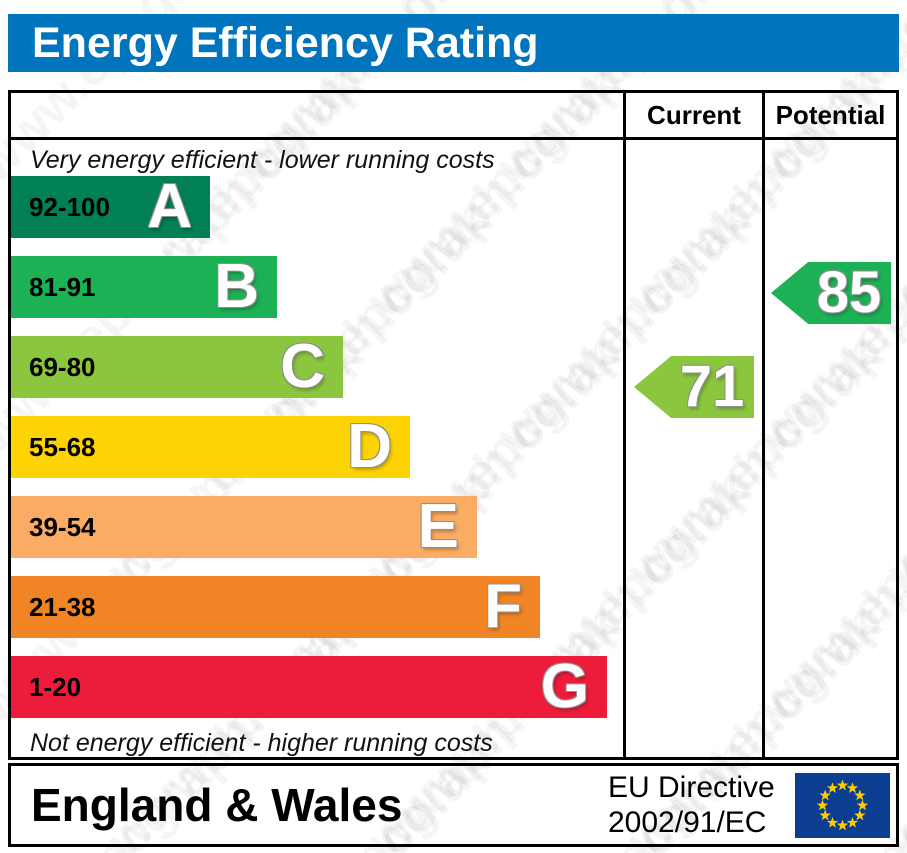 The width and height of the screenshot is (907, 853). I want to click on band-range-label: 81-91, so click(62, 287).